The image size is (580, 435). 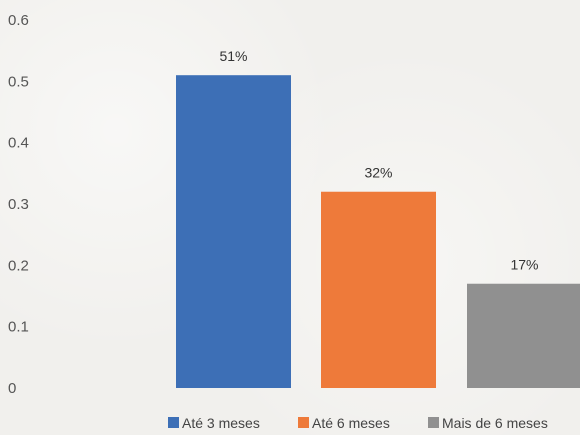 What do you see at coordinates (378, 173) in the screenshot?
I see `data-label: 32%` at bounding box center [378, 173].